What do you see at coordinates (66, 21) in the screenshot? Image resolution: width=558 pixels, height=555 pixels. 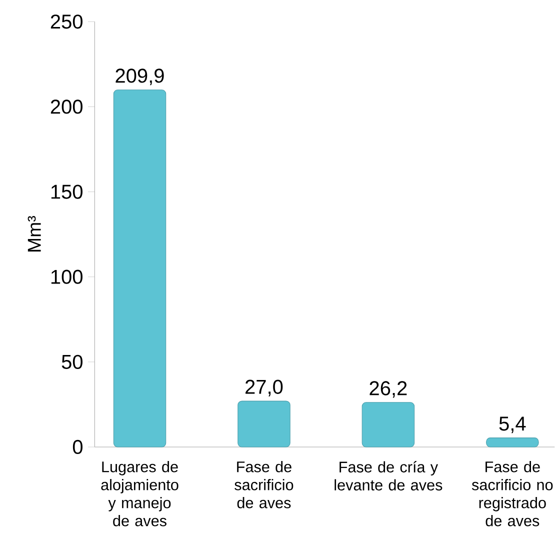 I see `y-tick-label: 250` at bounding box center [66, 21].